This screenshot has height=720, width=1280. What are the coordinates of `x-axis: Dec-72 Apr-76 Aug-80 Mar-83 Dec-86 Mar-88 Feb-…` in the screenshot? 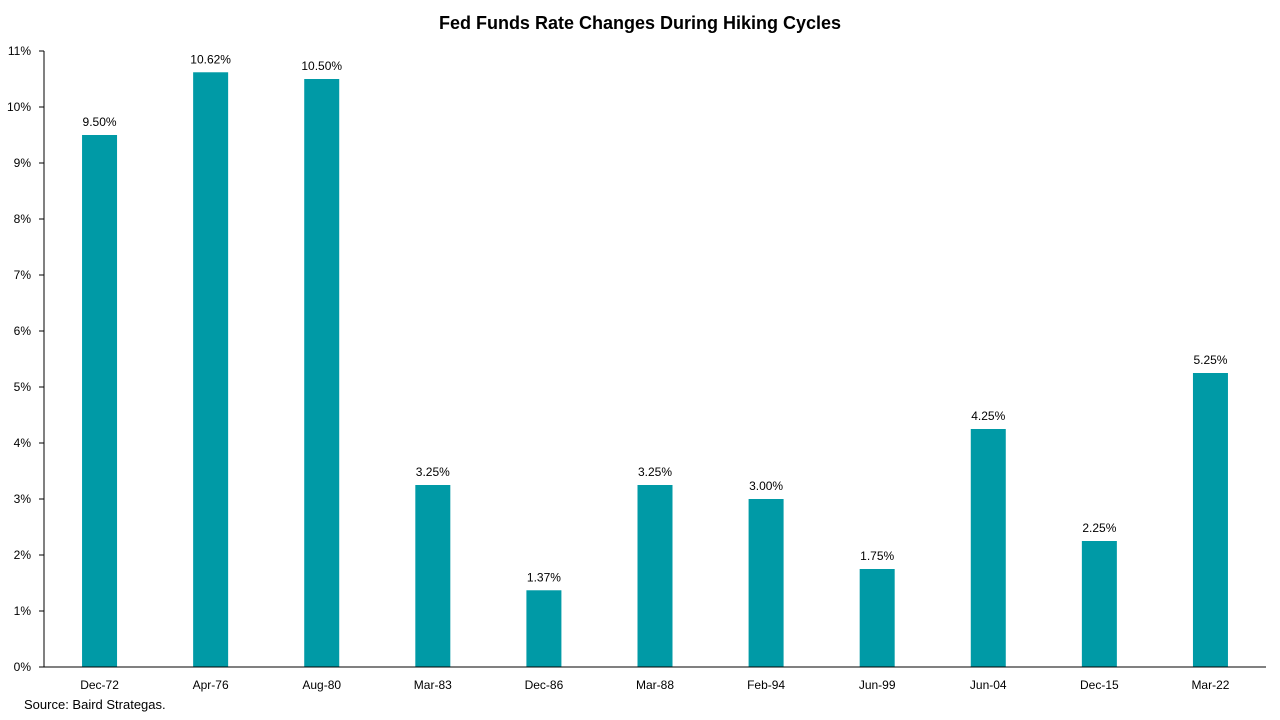 It's located at (655, 679).